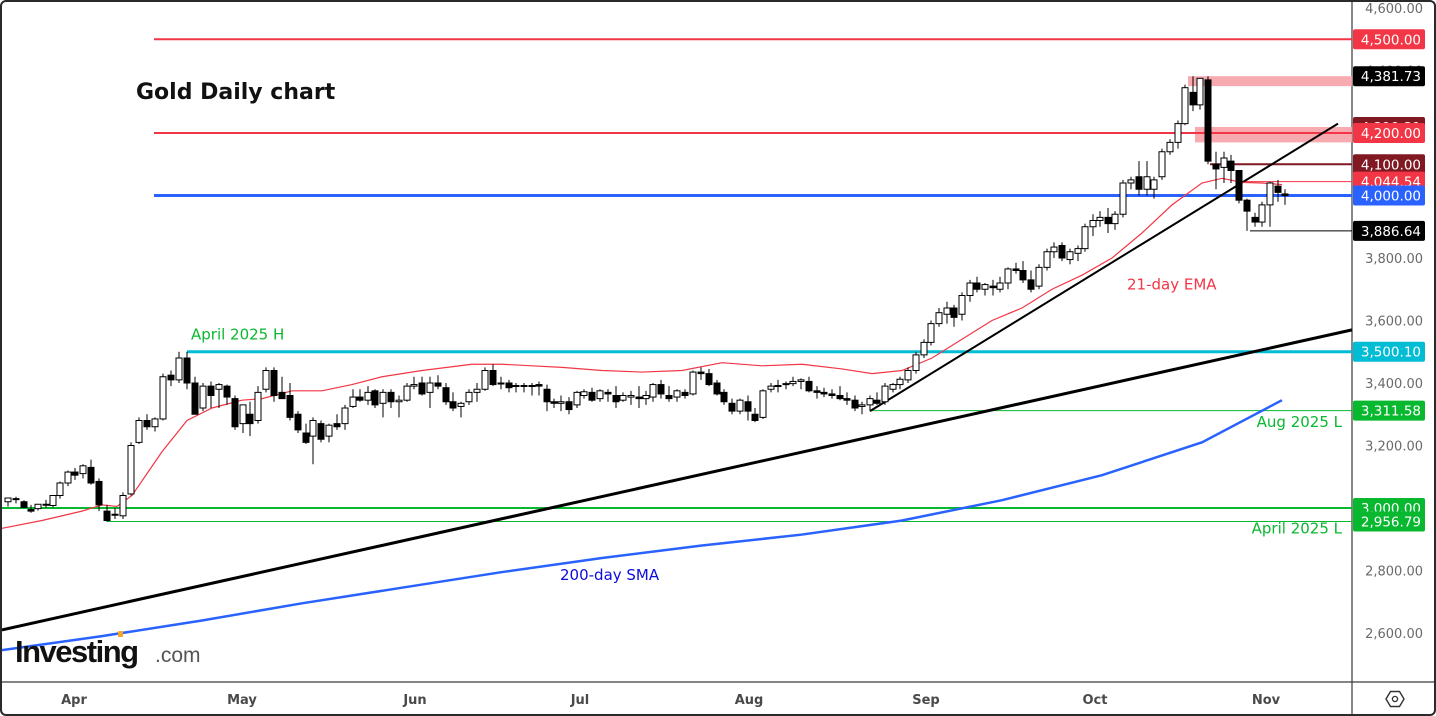  I want to click on resistance-zone, so click(1270, 81).